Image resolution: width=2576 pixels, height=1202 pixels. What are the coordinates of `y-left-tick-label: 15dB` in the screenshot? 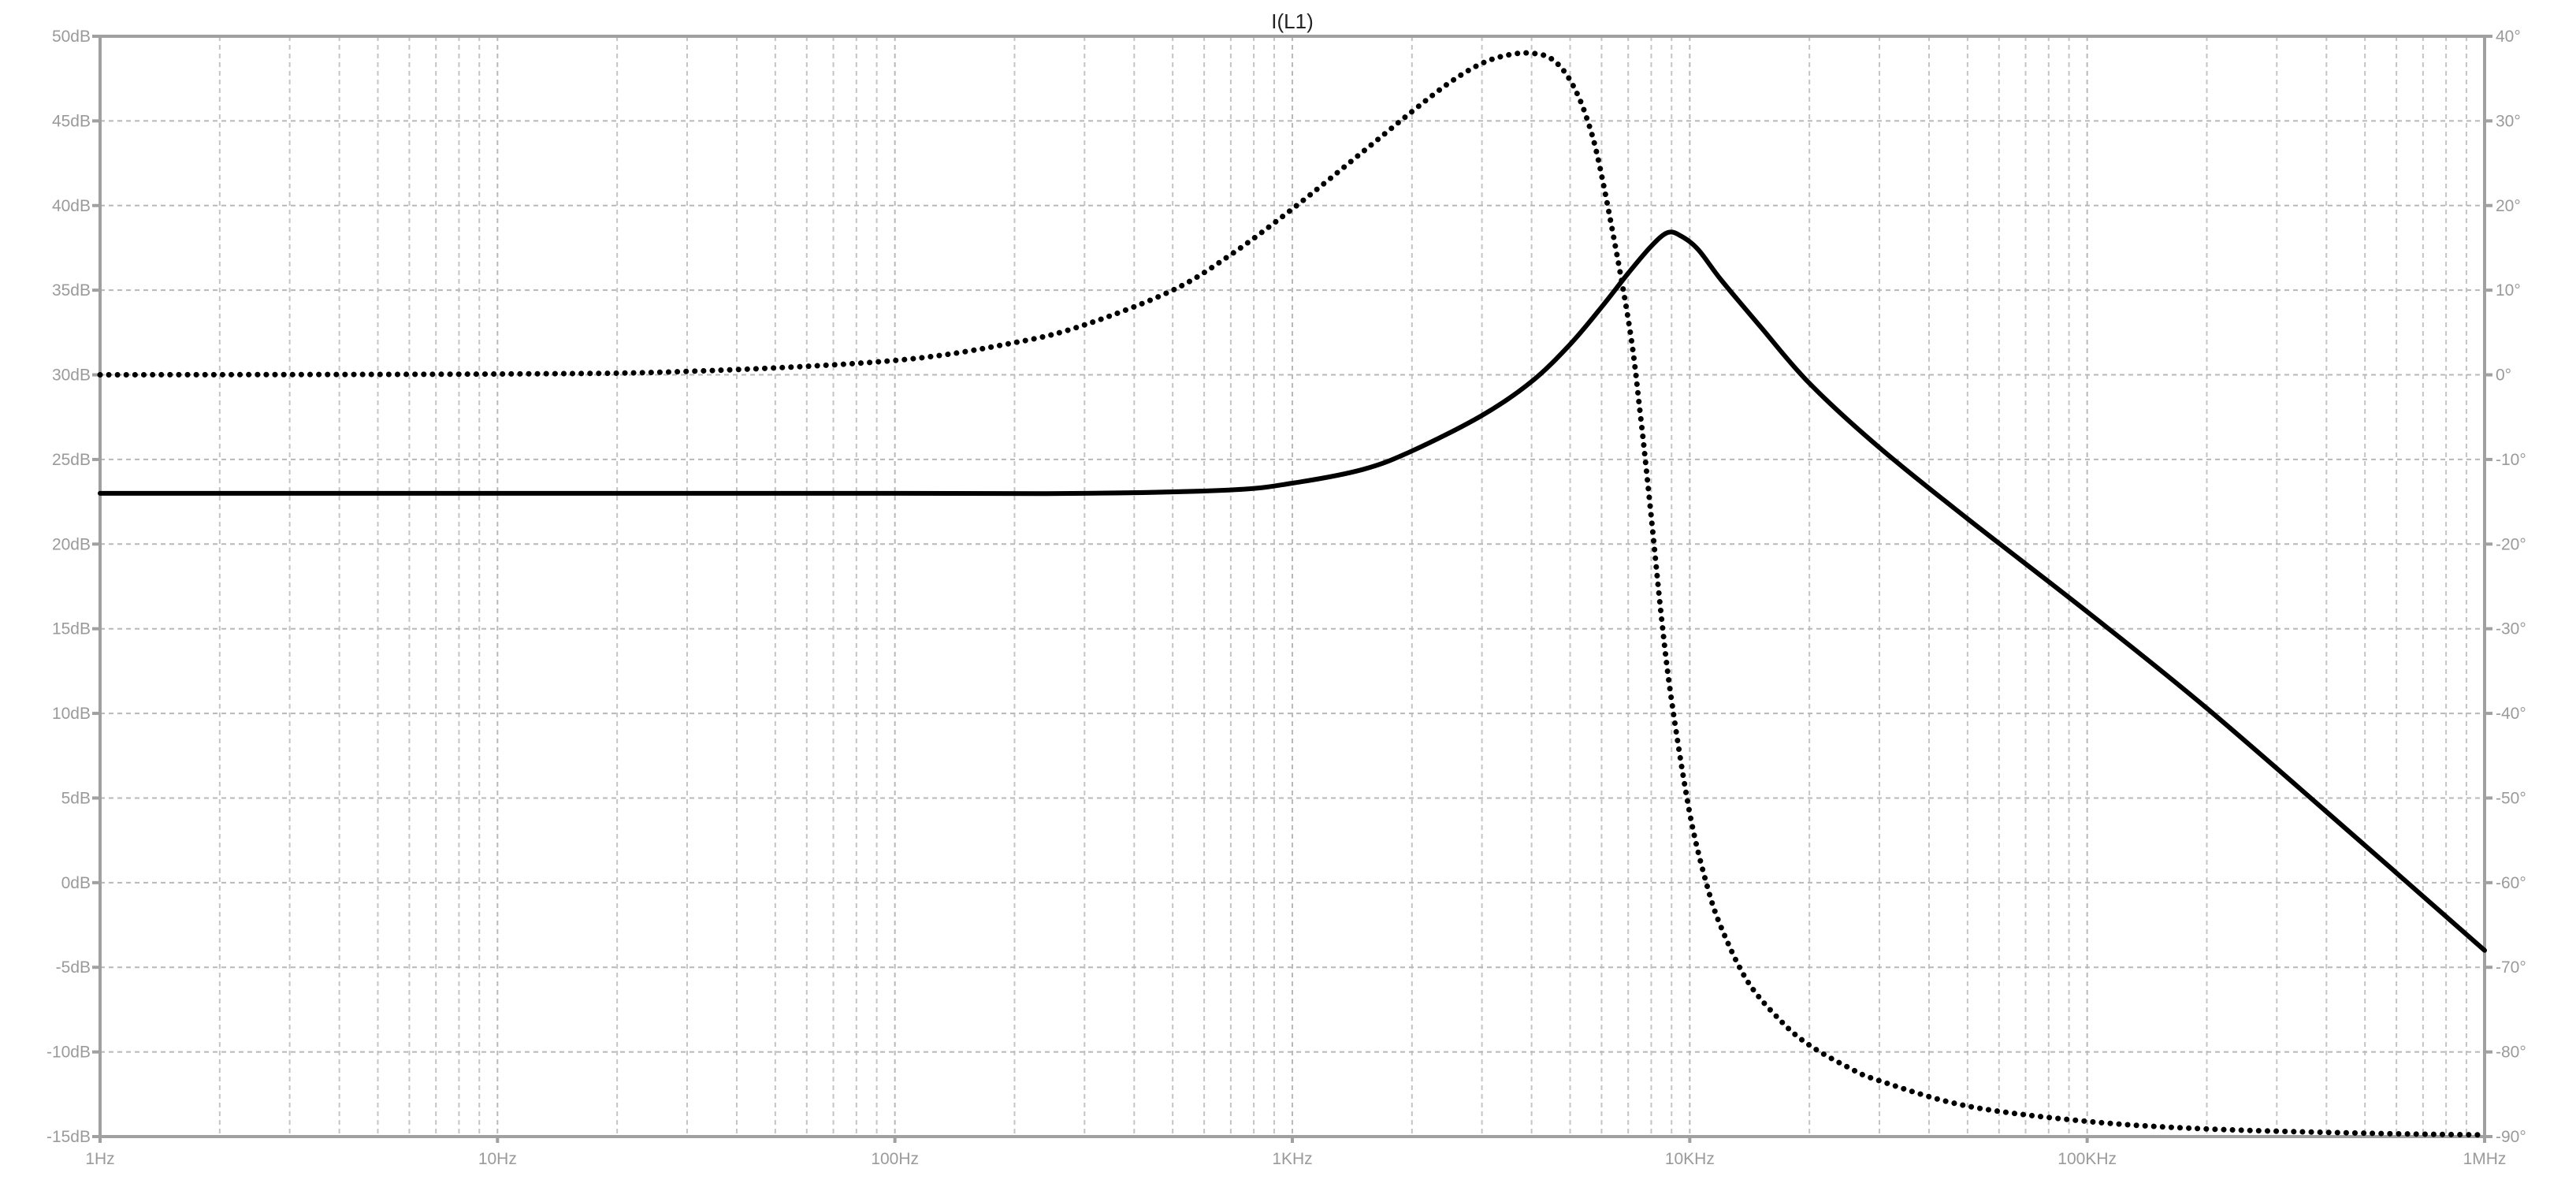 It's located at (71, 629).